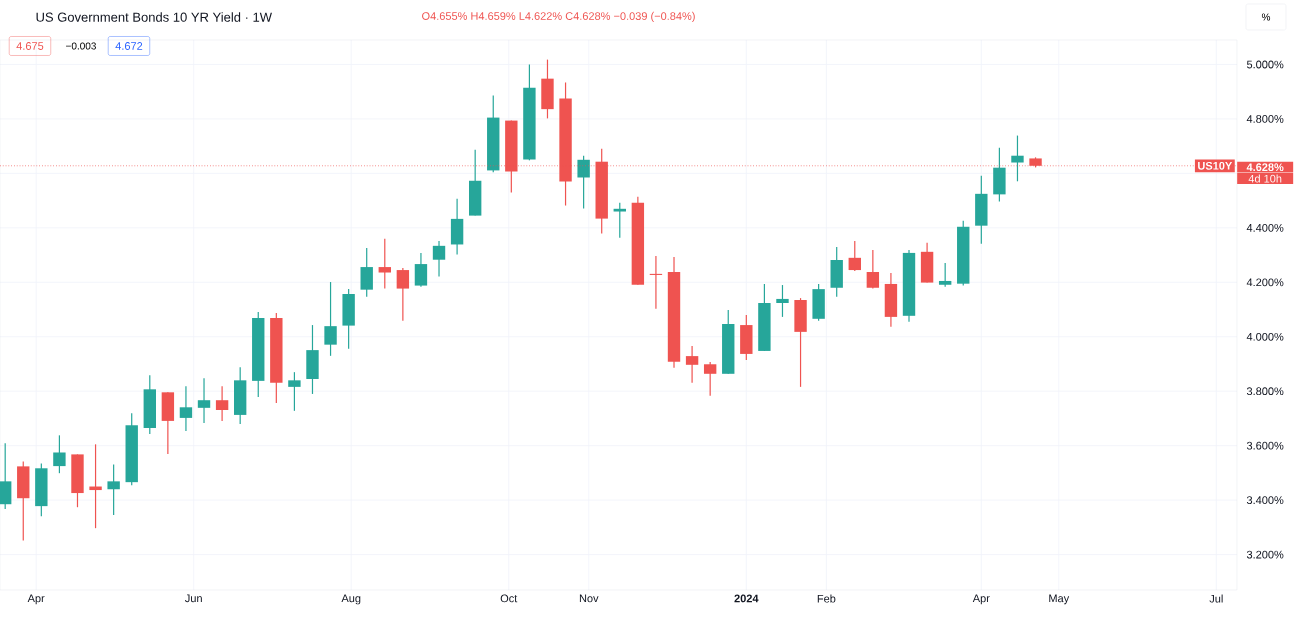 This screenshot has height=621, width=1299. I want to click on y-tick-label: 4.800%, so click(1265, 119).